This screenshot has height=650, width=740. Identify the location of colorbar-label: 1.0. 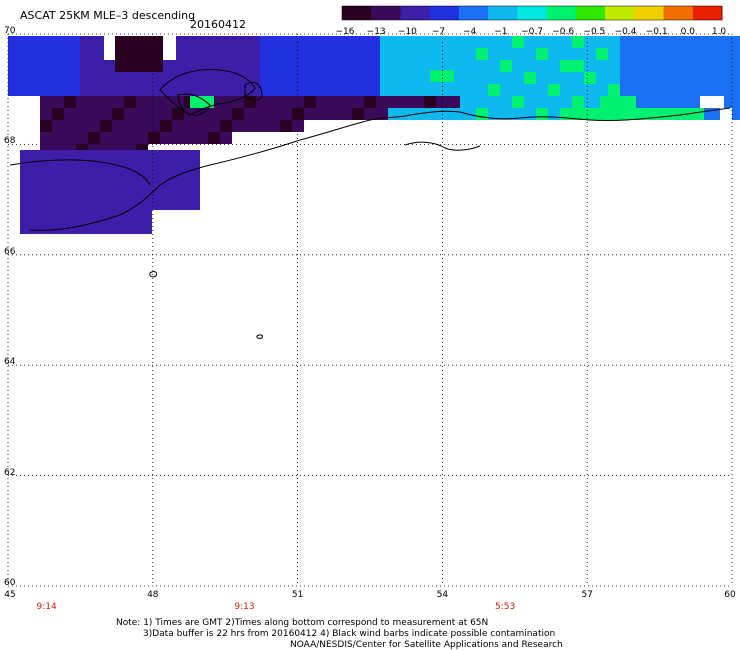
(719, 32).